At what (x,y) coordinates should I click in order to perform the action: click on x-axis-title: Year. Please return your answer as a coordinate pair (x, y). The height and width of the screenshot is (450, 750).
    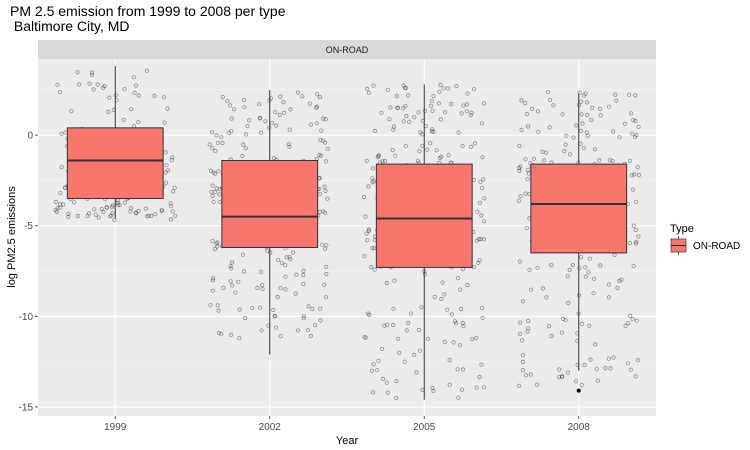
    Looking at the image, I should click on (347, 441).